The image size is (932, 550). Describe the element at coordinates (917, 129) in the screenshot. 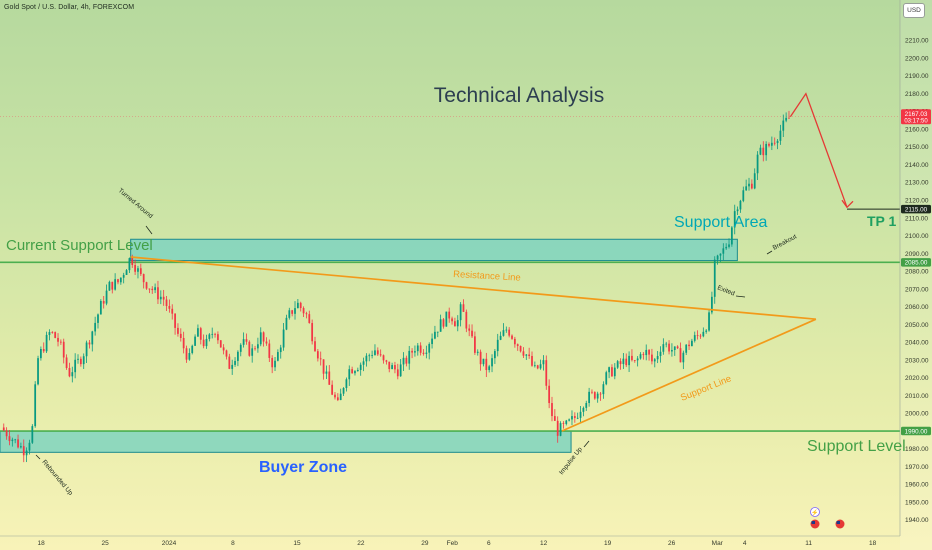

I see `price-tick-label: 2160.00` at that location.